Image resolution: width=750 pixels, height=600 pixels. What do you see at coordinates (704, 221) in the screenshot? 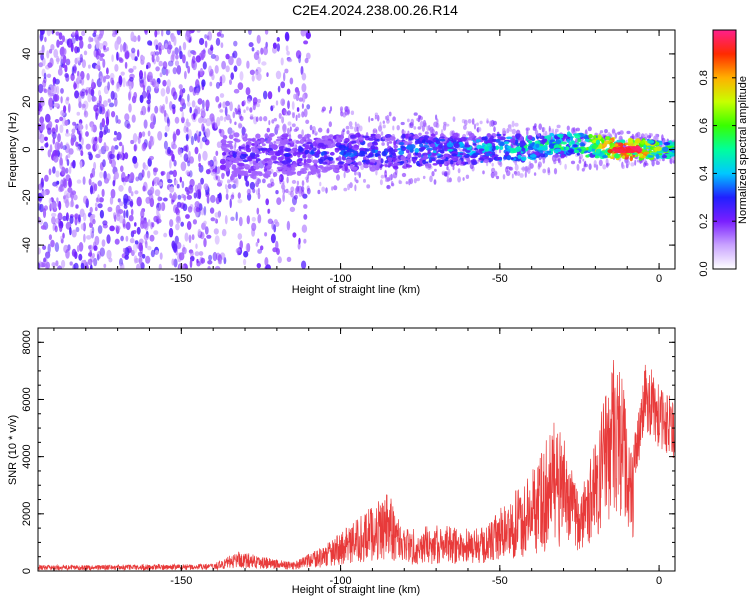
I see `colorbar-tick-label: 0.2` at bounding box center [704, 221].